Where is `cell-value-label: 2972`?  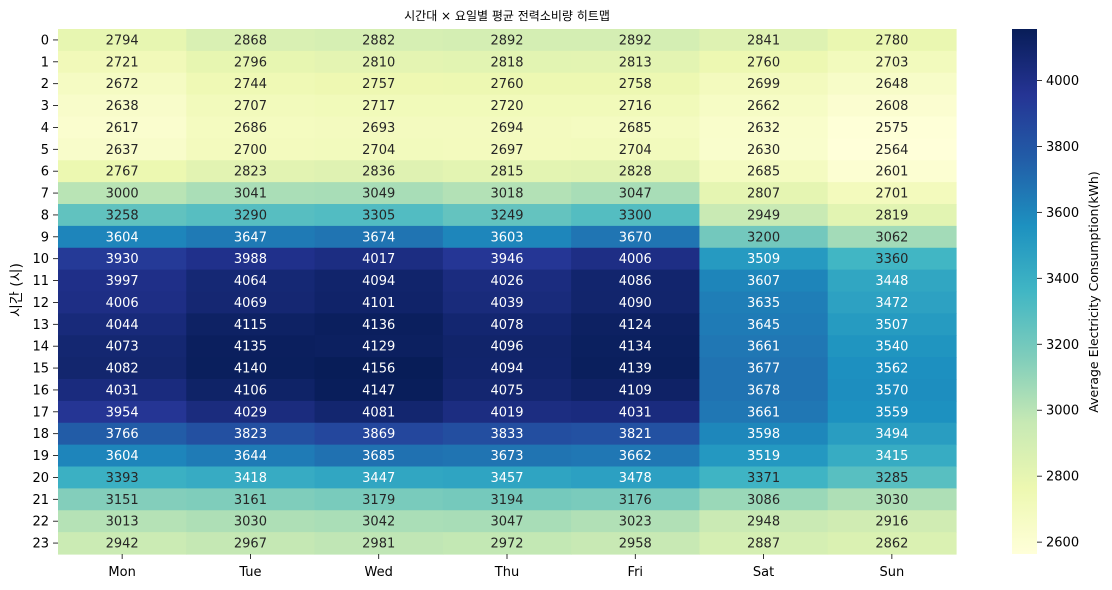
cell-value-label: 2972 is located at coordinates (506, 544).